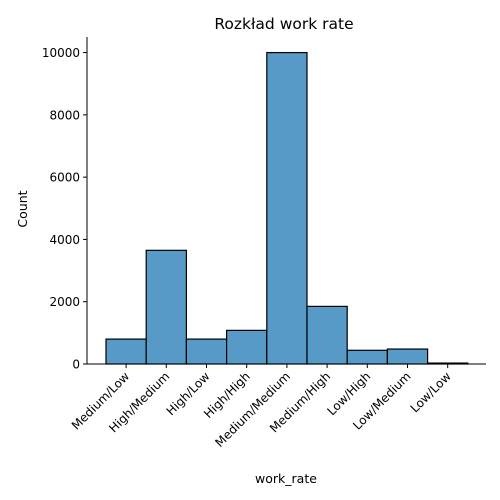  Describe the element at coordinates (283, 24) in the screenshot. I see `chart-title: Rozkład work rate` at that location.